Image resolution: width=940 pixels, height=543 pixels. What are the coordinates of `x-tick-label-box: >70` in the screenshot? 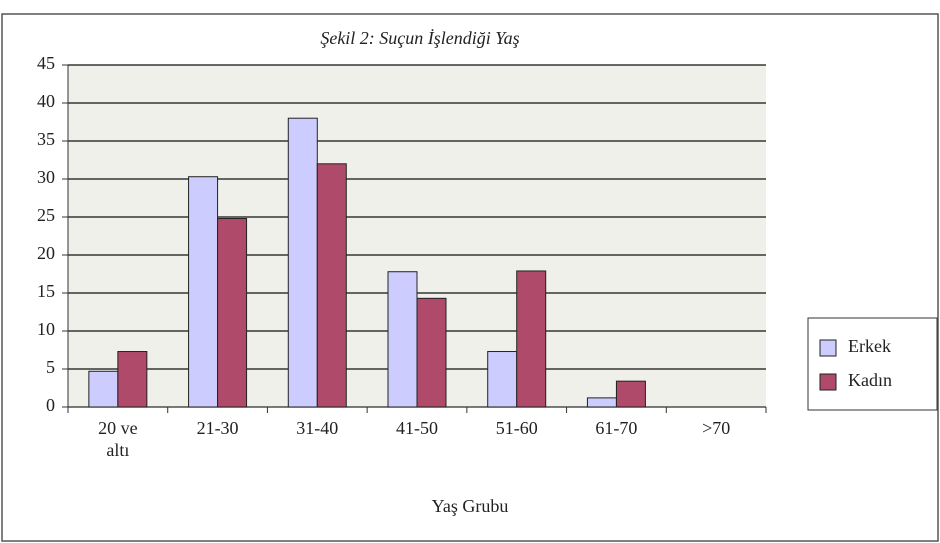 It's located at (716, 428).